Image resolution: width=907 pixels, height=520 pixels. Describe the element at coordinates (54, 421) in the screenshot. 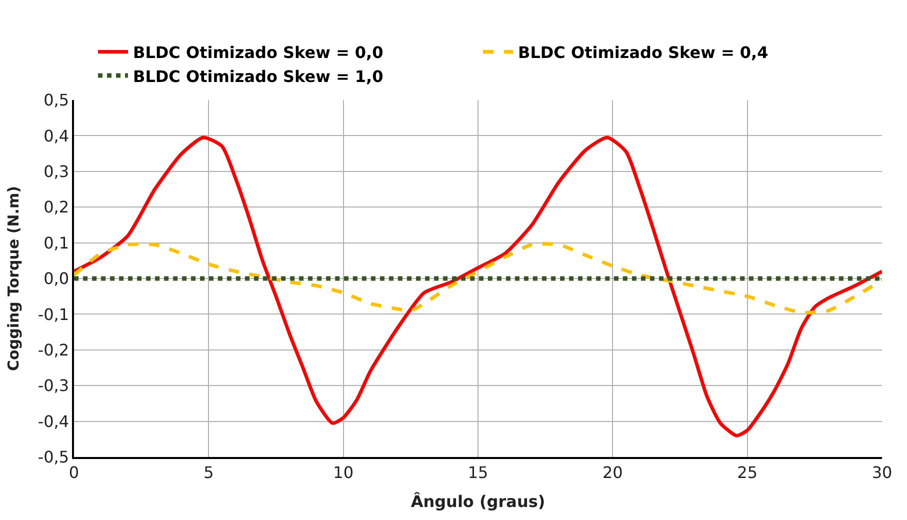

I see `y-tick-label: -0,4` at that location.